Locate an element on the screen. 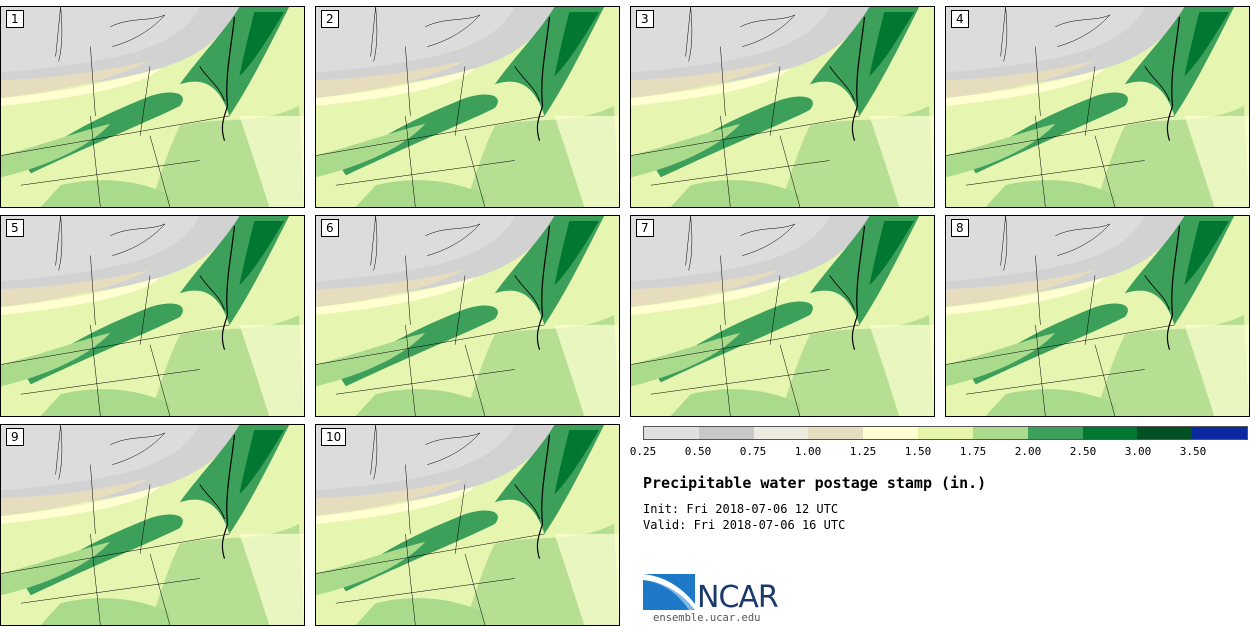 The height and width of the screenshot is (627, 1260). map-panel: 4 is located at coordinates (1097, 107).